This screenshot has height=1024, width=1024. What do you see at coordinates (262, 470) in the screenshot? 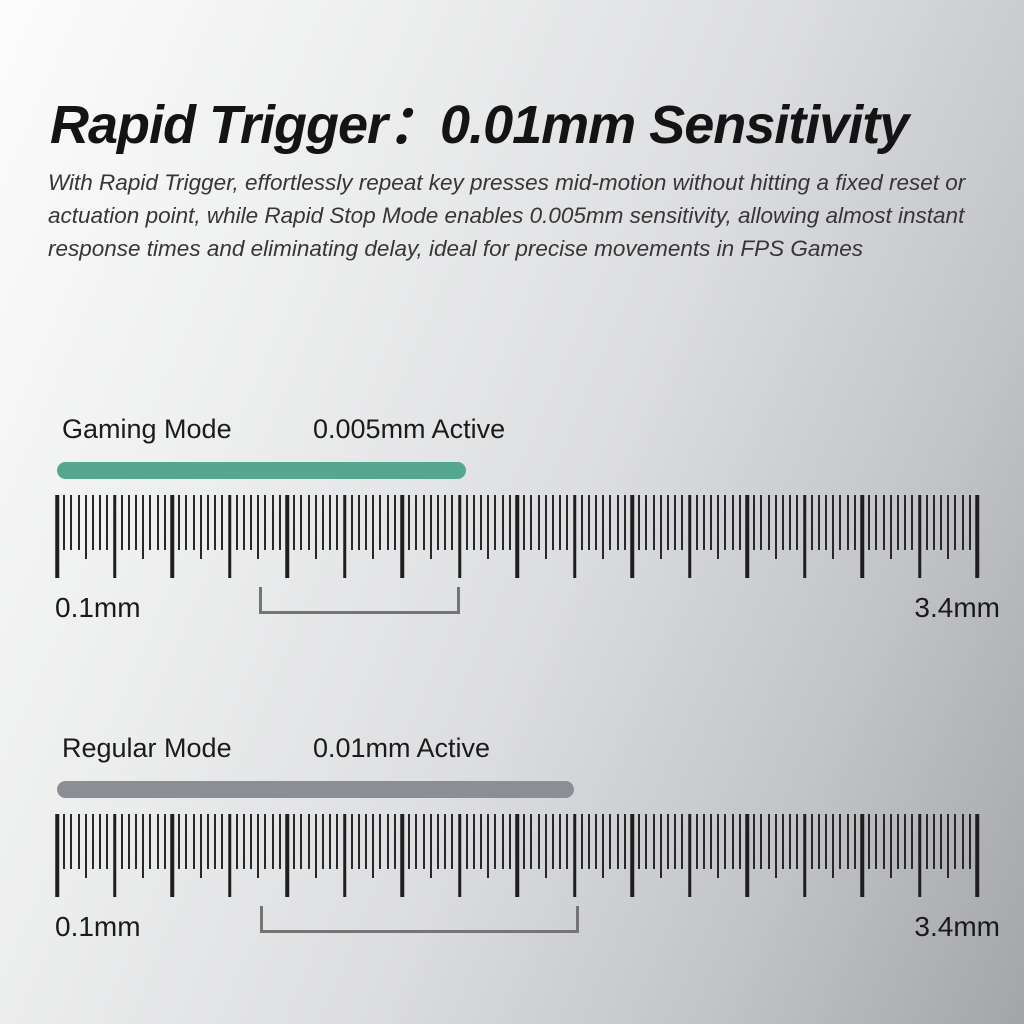
I see `active-range-bar` at bounding box center [262, 470].